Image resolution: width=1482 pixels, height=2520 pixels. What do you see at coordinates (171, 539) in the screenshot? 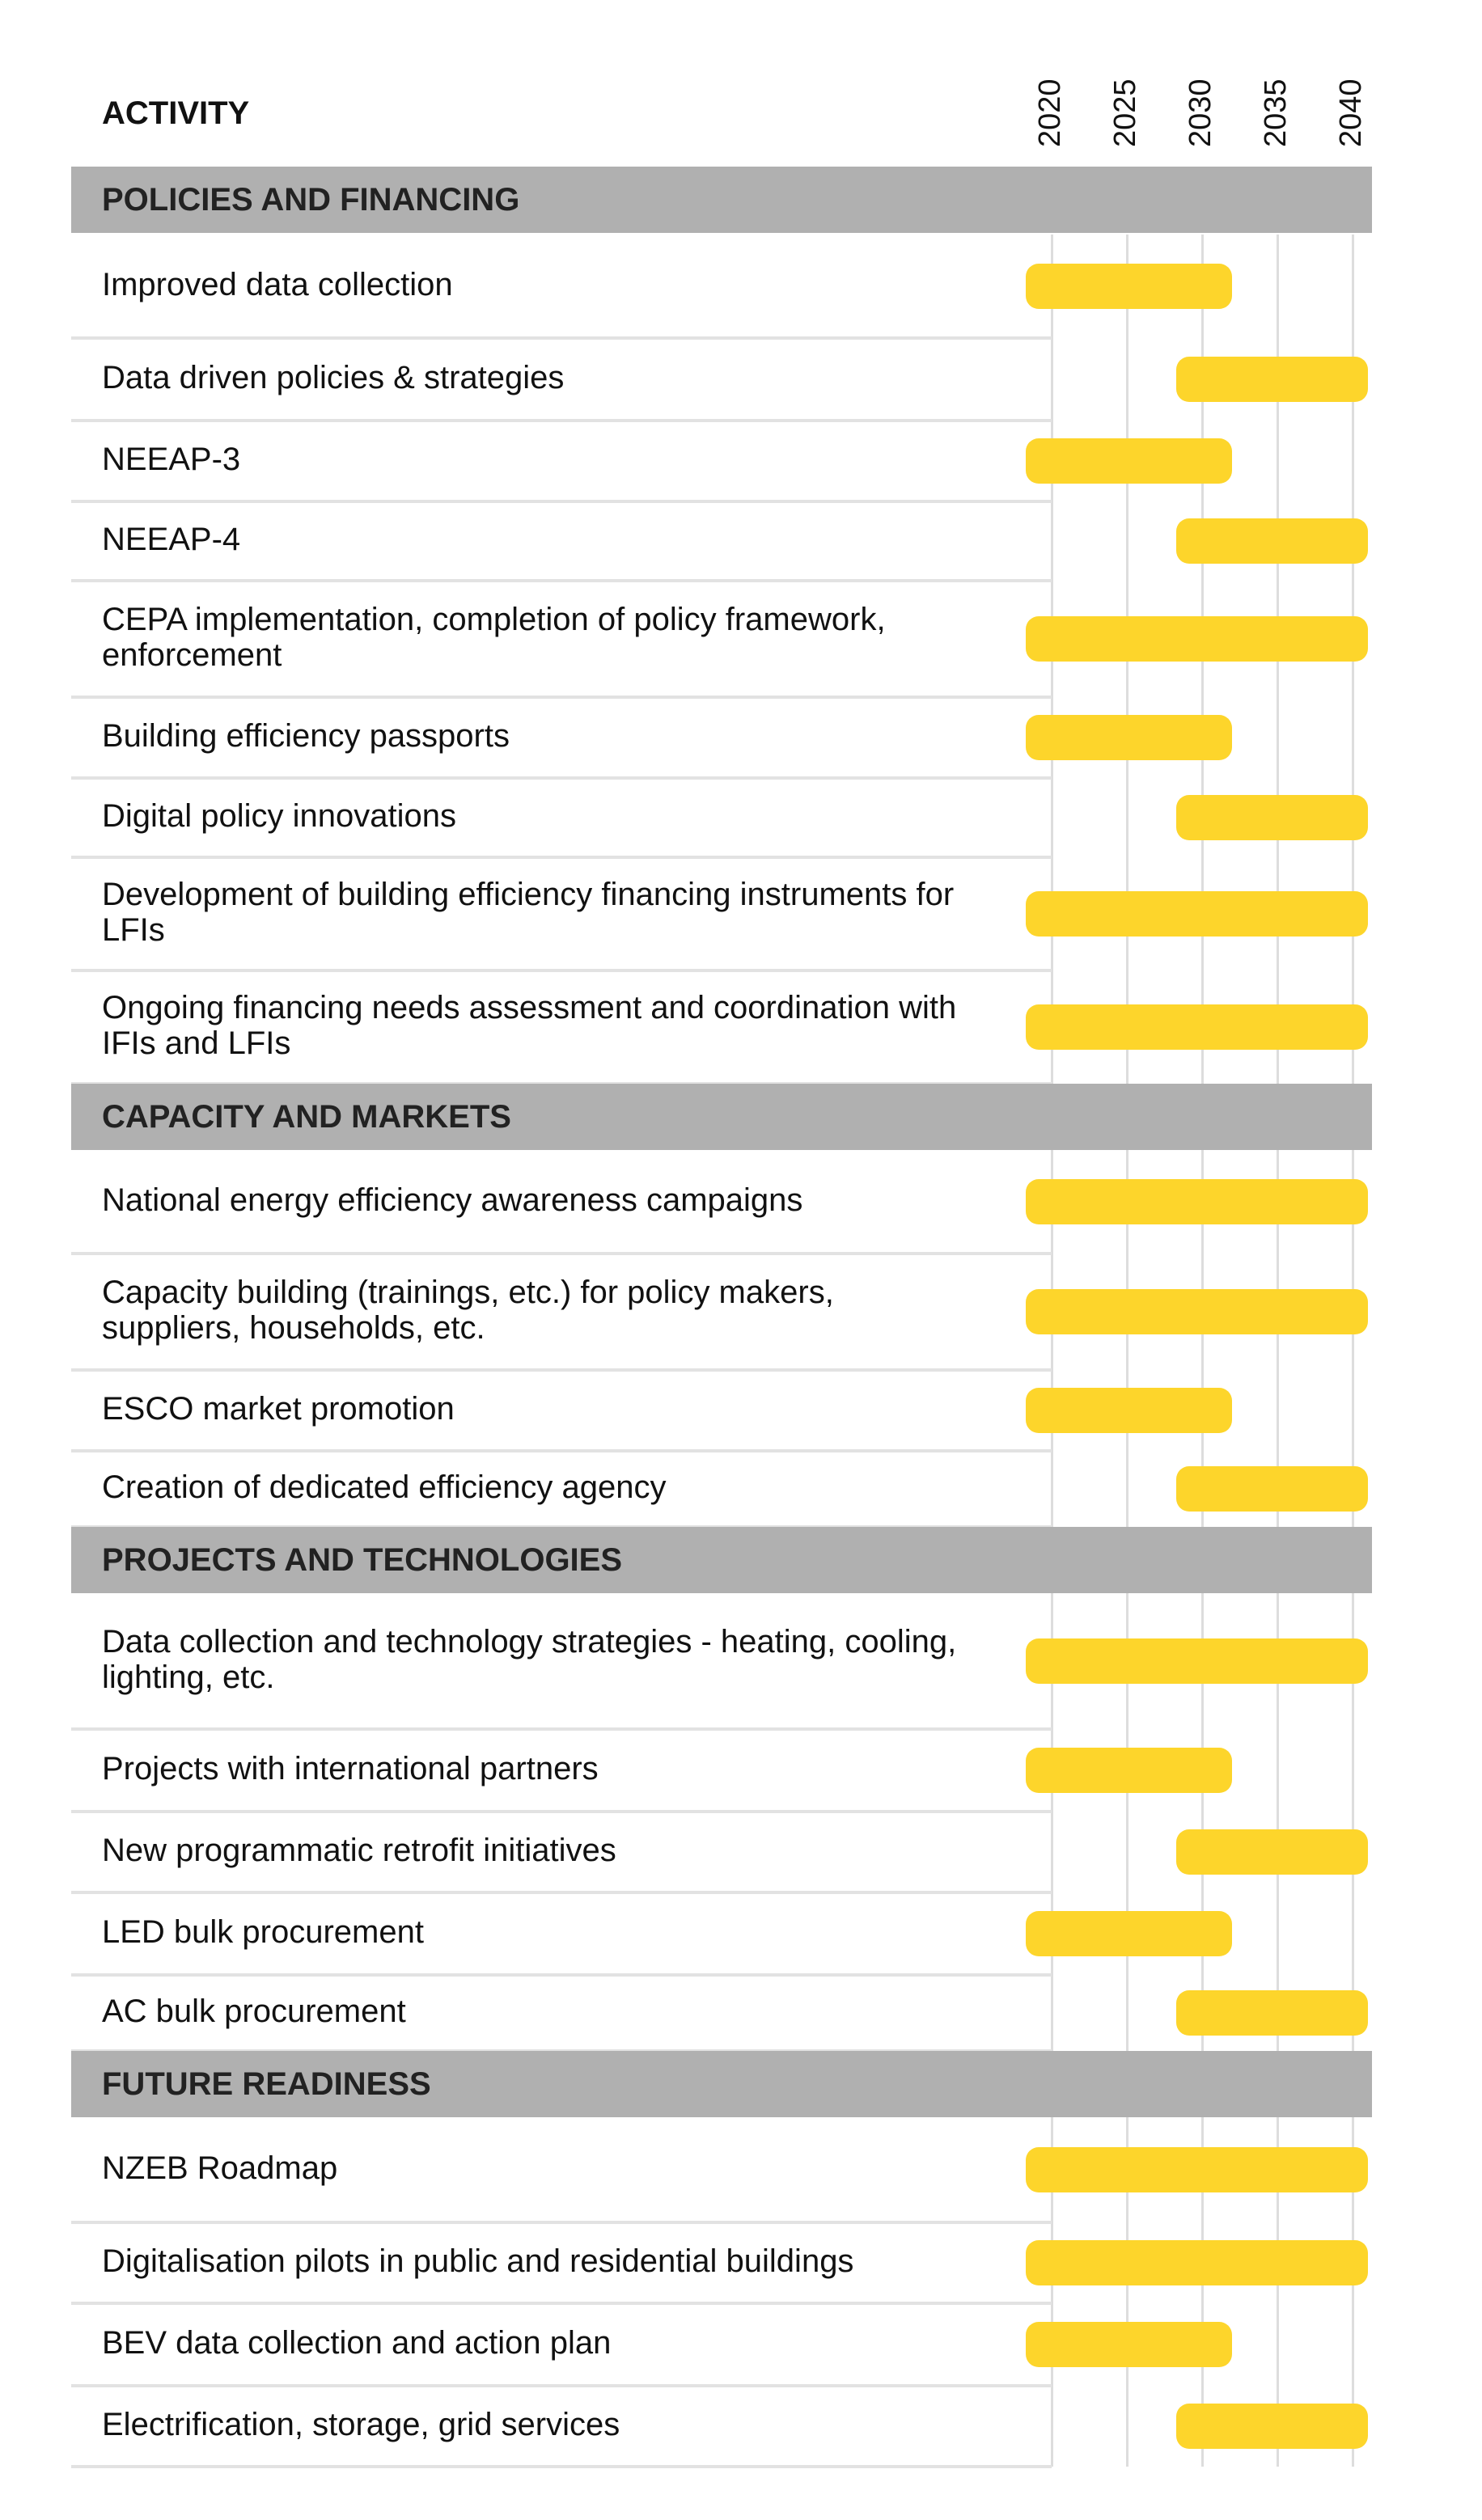
I see `activity-label: NEEAP-4` at bounding box center [171, 539].